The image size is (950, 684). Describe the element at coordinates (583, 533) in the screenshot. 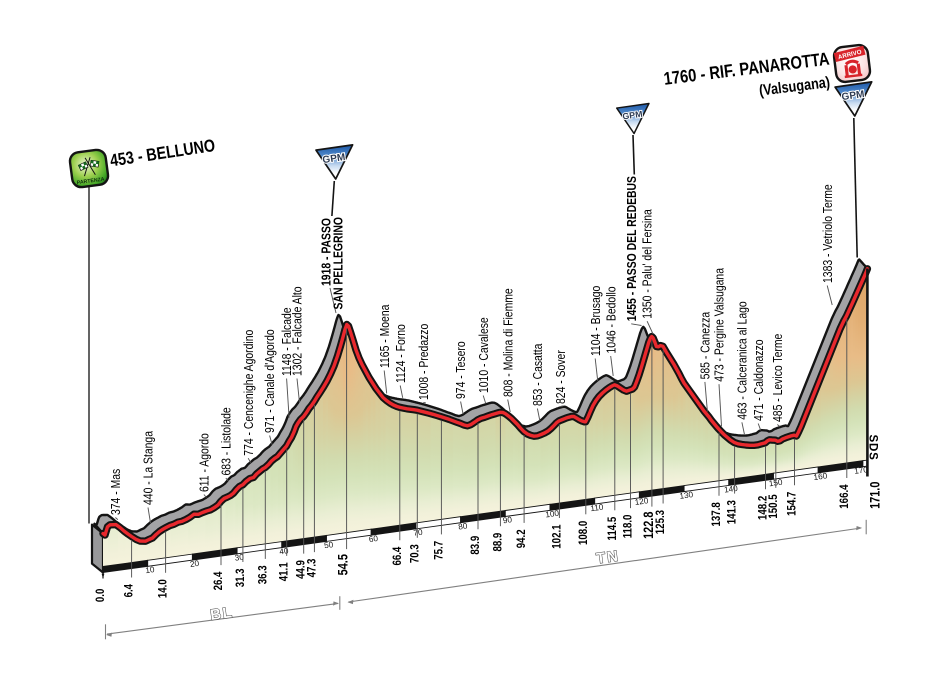

I see `svg-text: 108.0` at that location.